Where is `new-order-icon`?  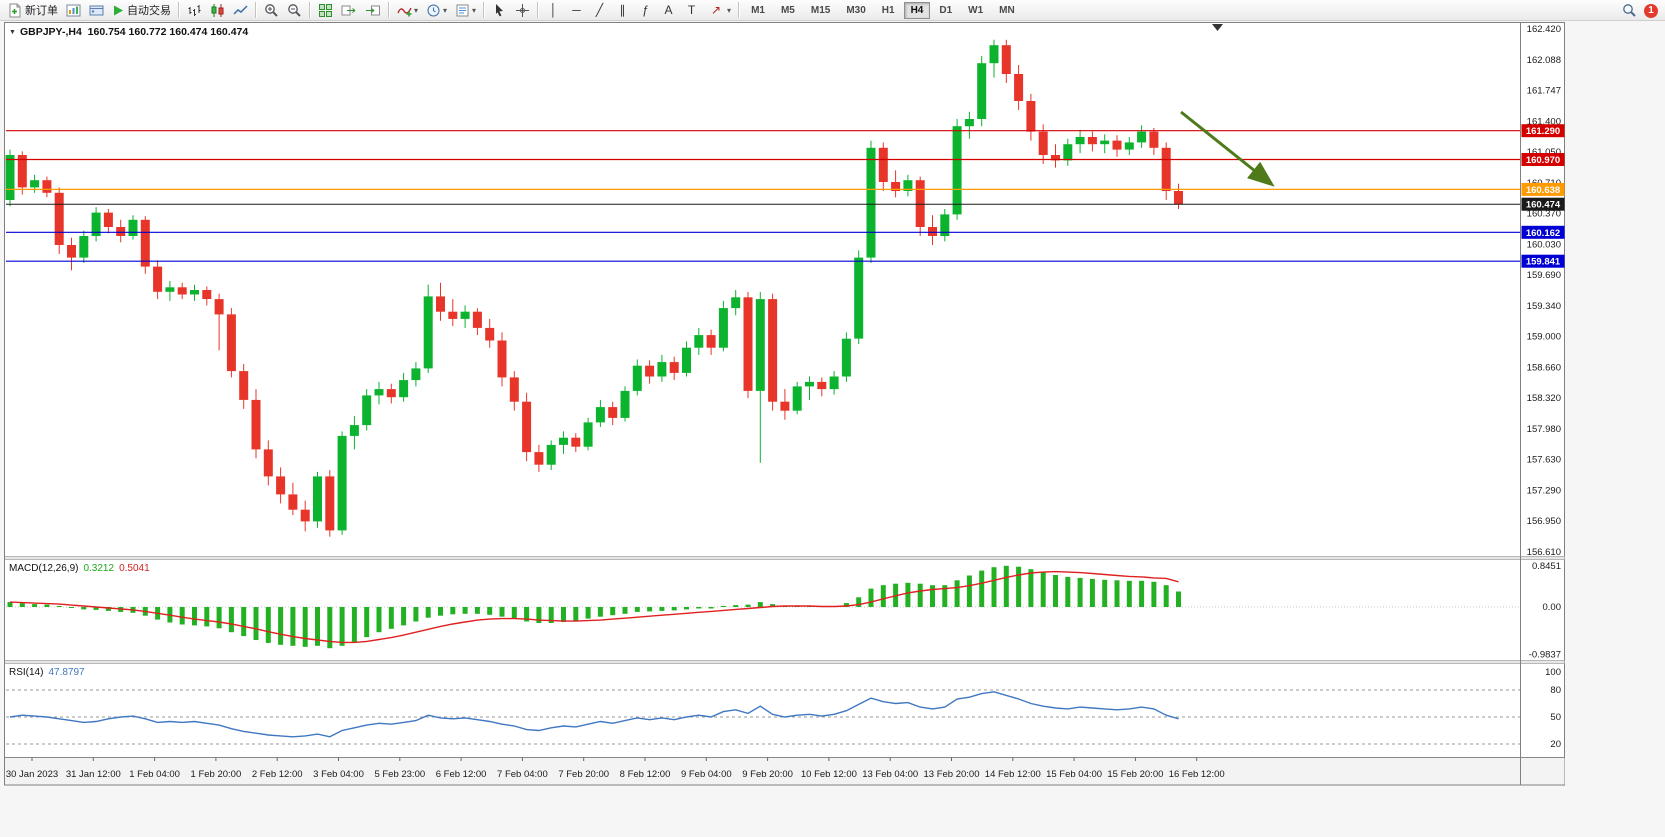
new-order-icon is located at coordinates (15, 10).